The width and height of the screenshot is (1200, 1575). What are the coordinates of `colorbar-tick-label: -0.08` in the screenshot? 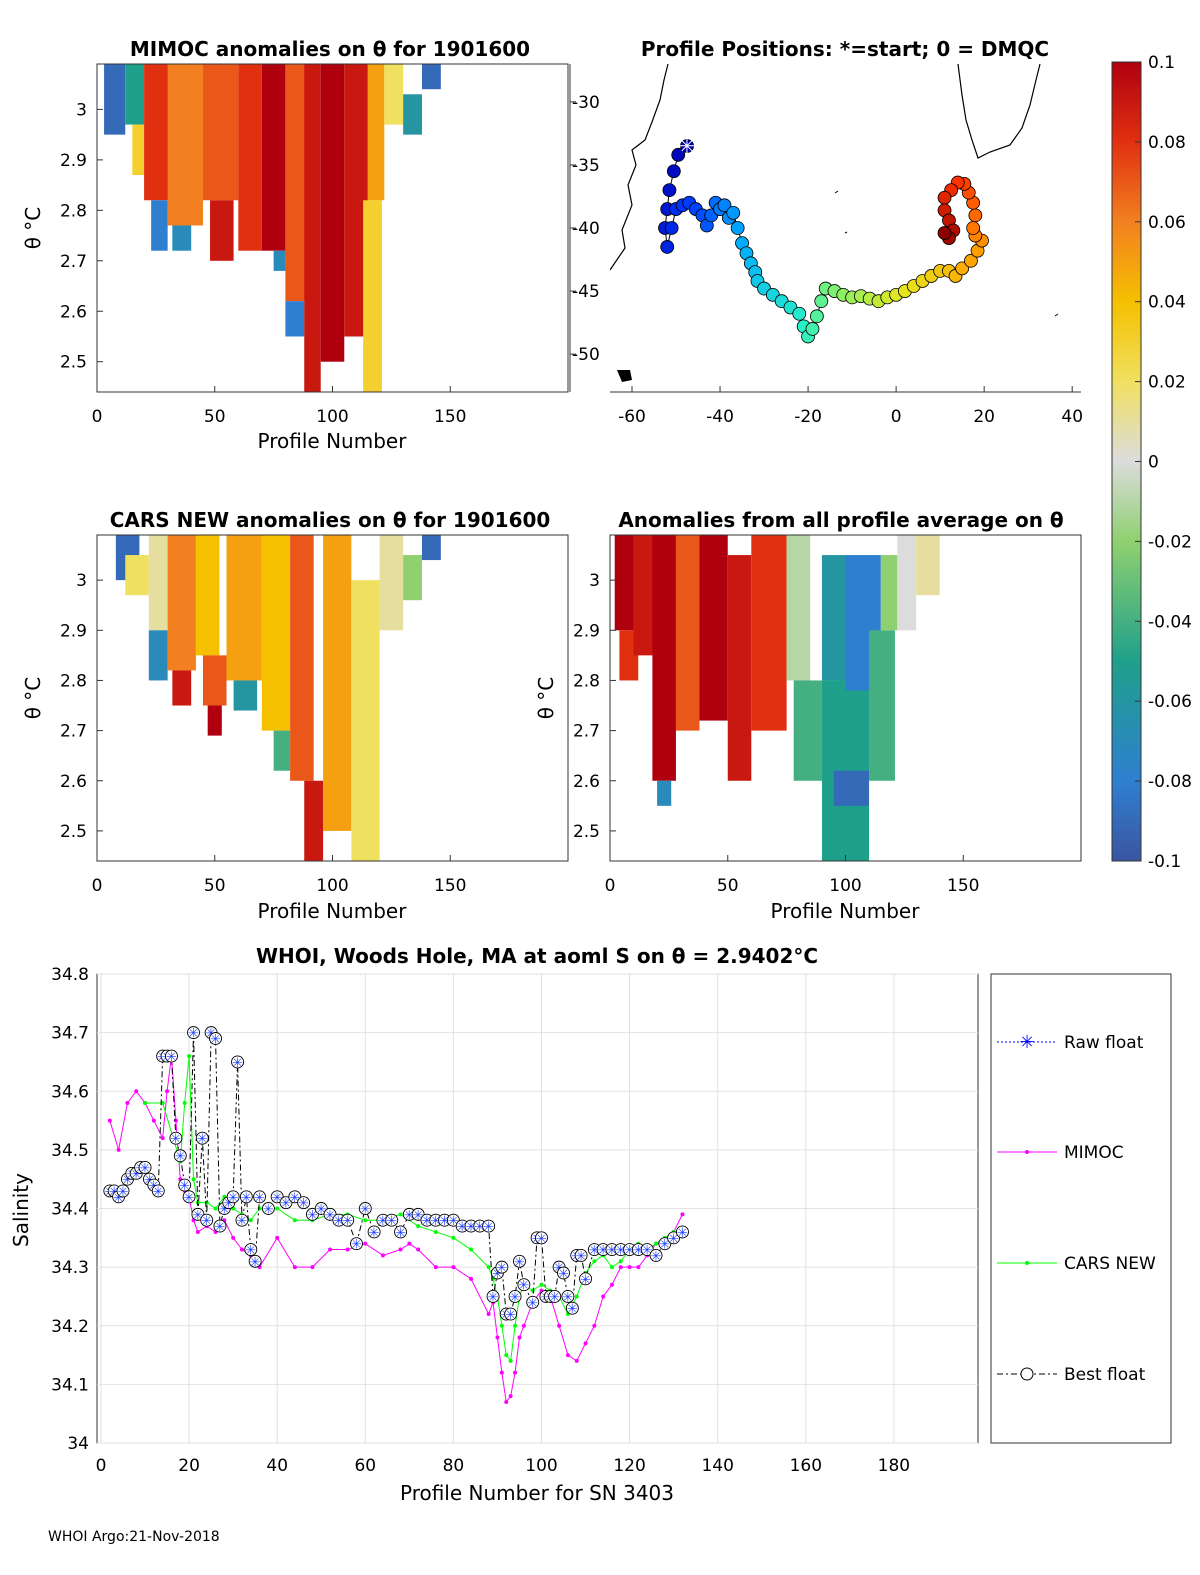 It's located at (1170, 782).